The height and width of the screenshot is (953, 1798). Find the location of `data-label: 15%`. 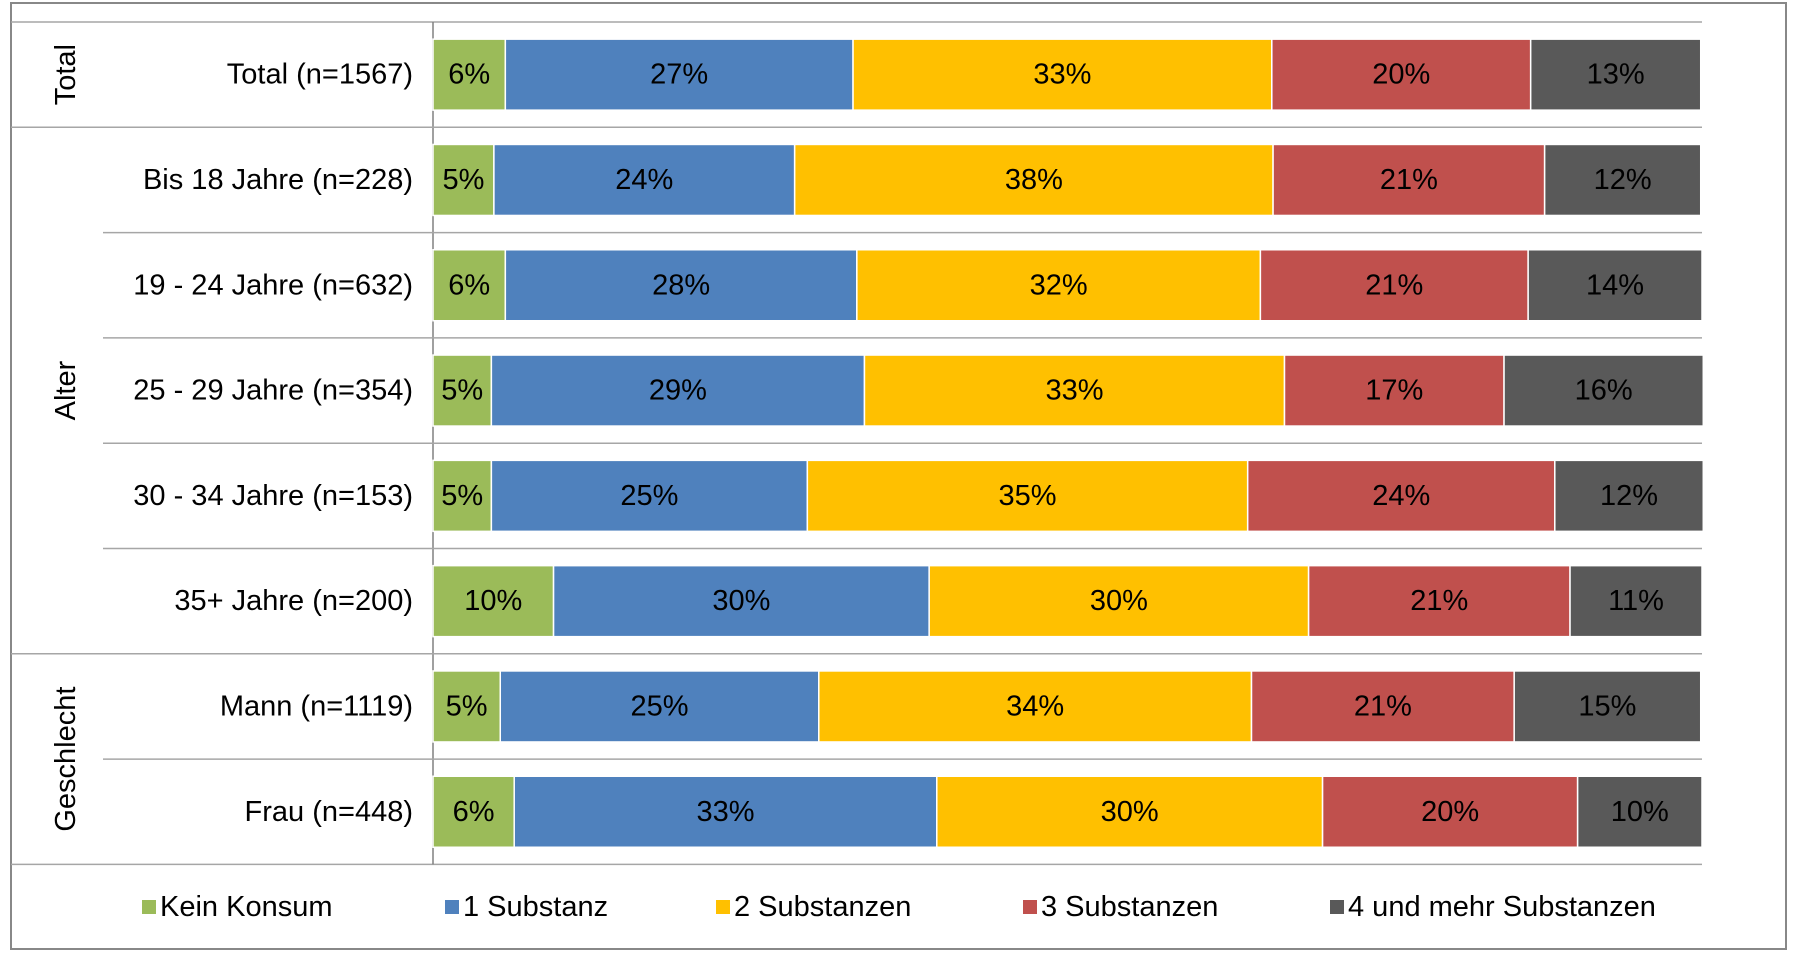

data-label: 15% is located at coordinates (1607, 706).